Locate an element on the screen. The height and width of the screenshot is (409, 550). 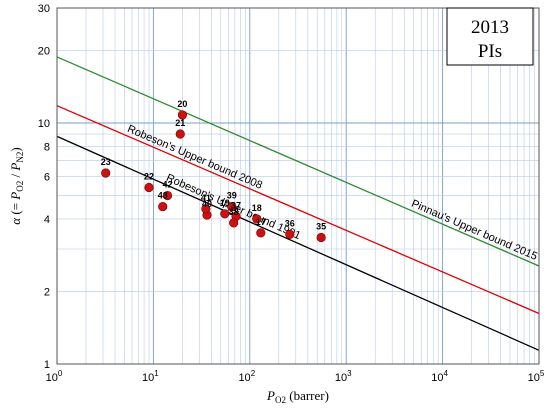
point-label: 20 is located at coordinates (182, 104).